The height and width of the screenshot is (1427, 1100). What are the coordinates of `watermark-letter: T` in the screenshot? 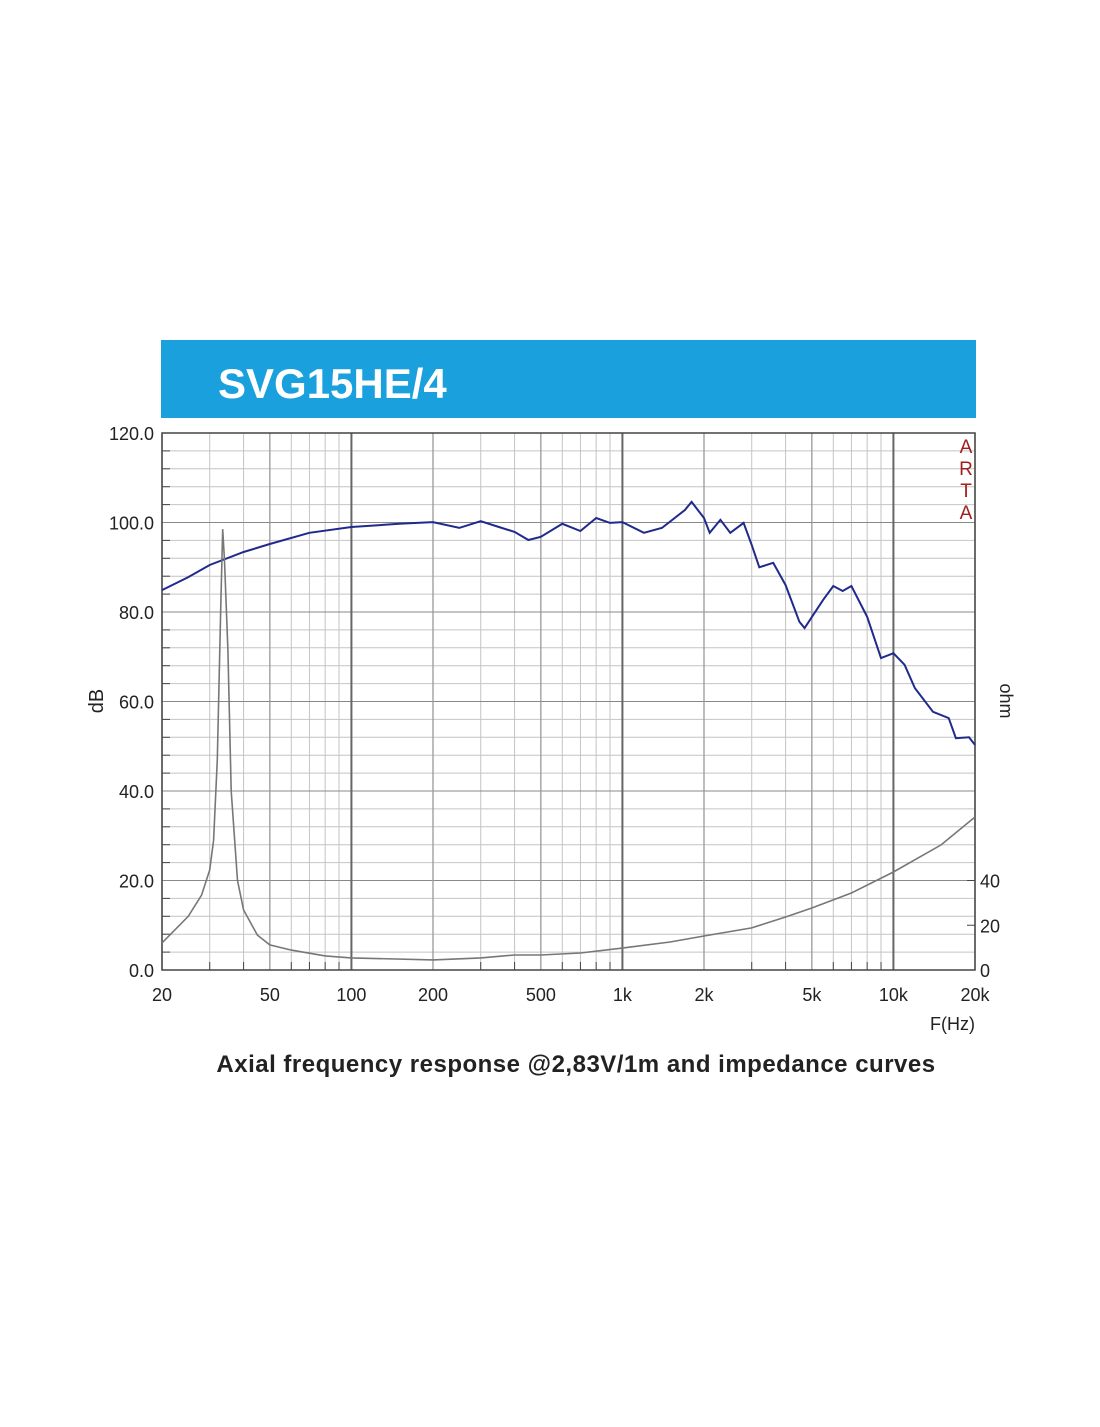 It's located at (966, 491).